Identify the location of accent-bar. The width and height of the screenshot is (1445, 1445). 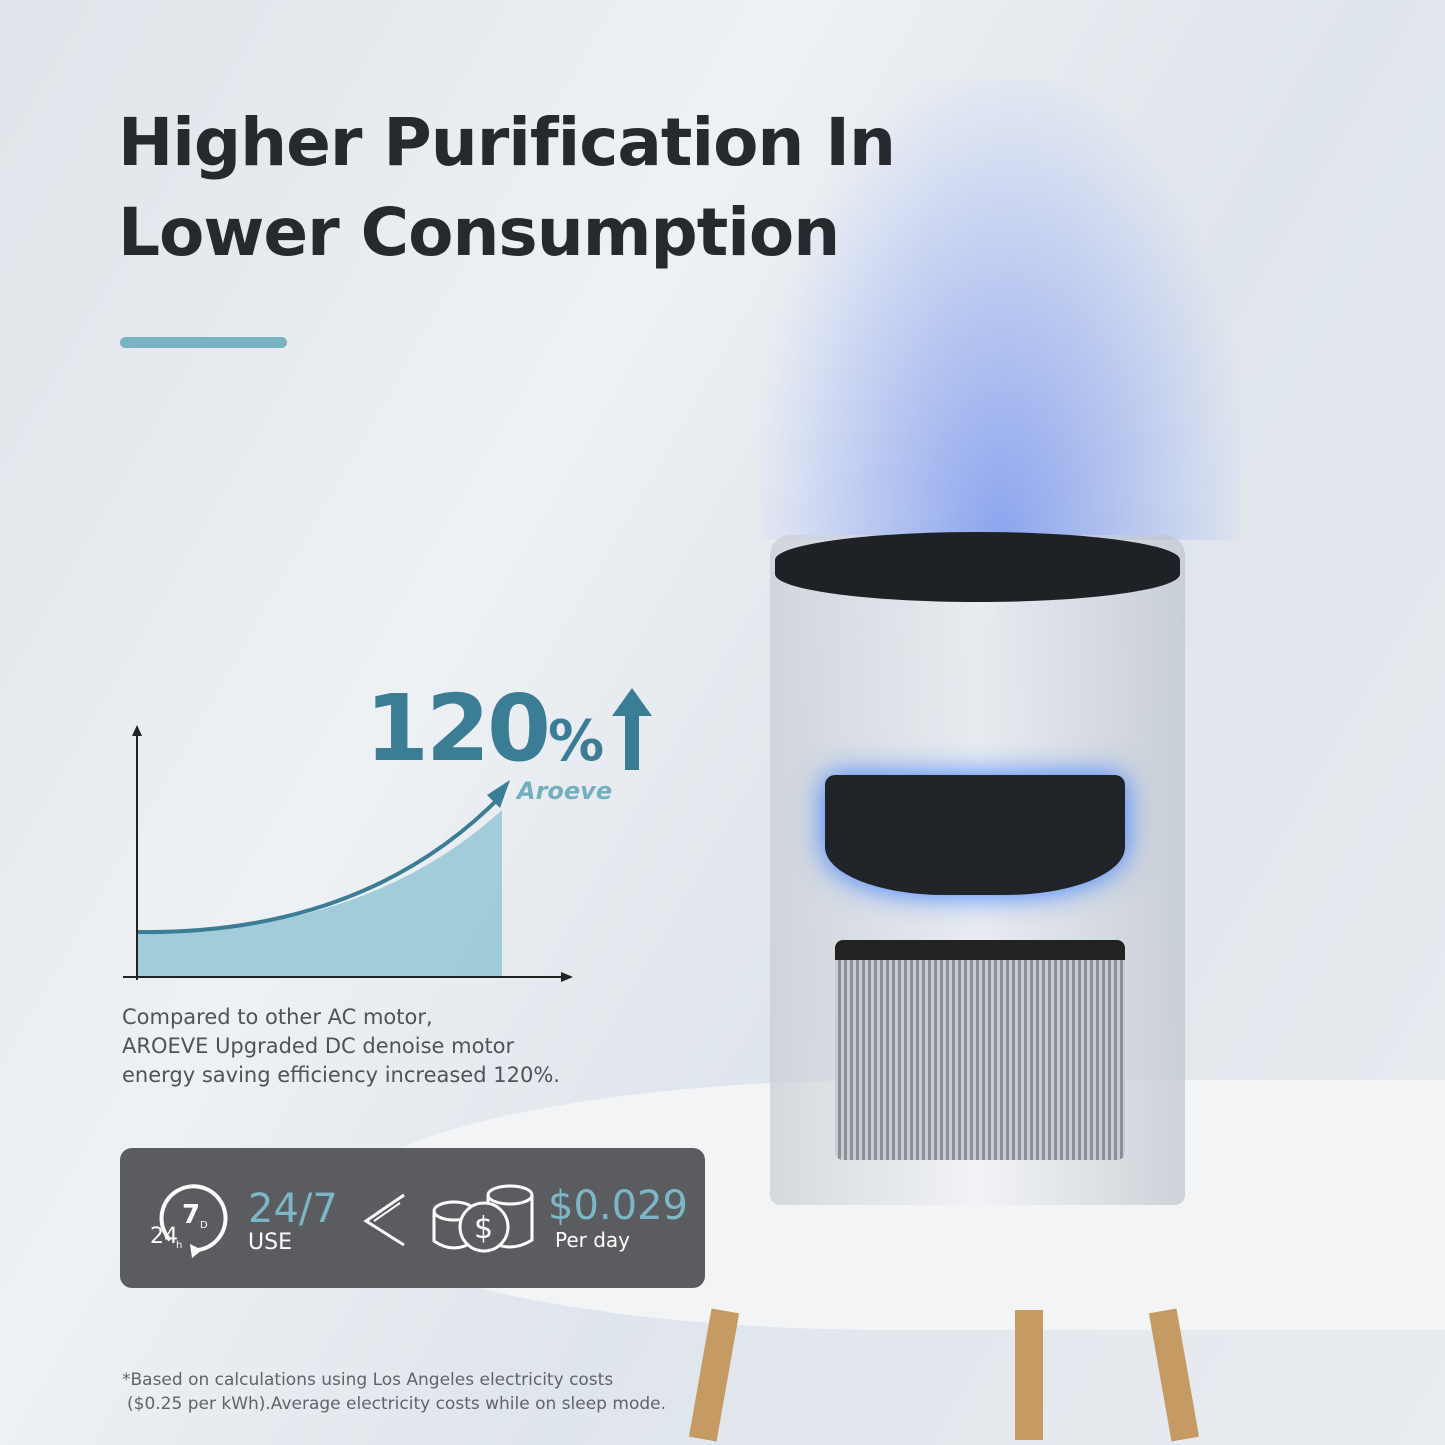
(203, 342).